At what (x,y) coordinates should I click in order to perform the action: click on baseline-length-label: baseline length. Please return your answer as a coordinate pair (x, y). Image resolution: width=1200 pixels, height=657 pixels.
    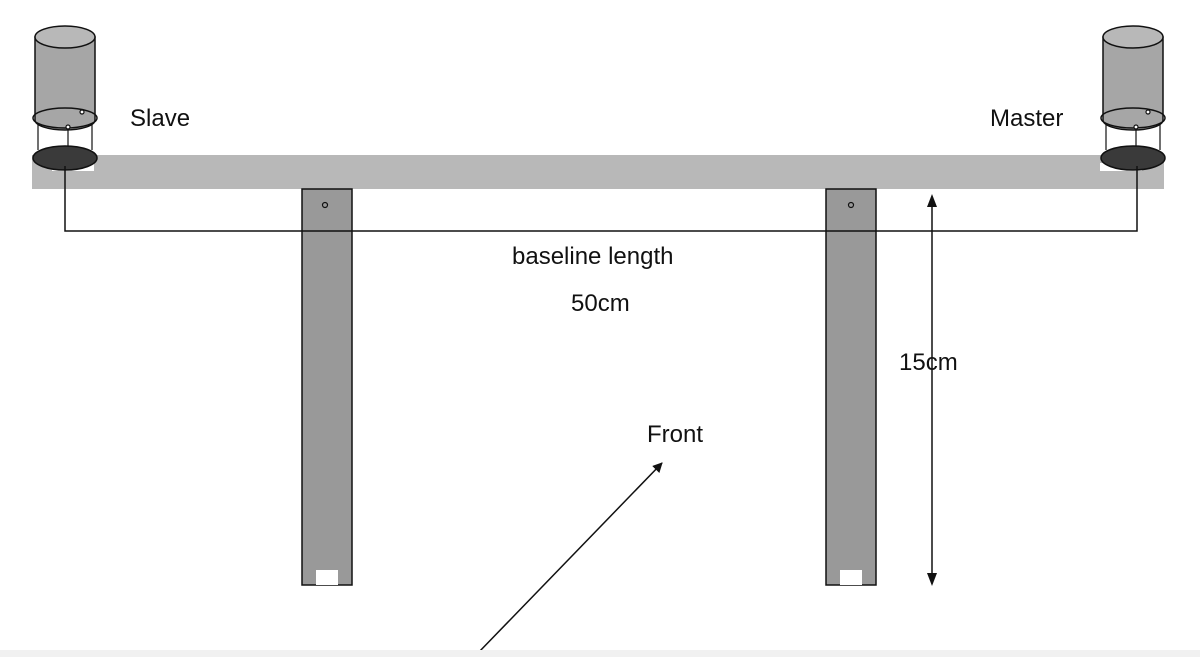
    Looking at the image, I should click on (592, 256).